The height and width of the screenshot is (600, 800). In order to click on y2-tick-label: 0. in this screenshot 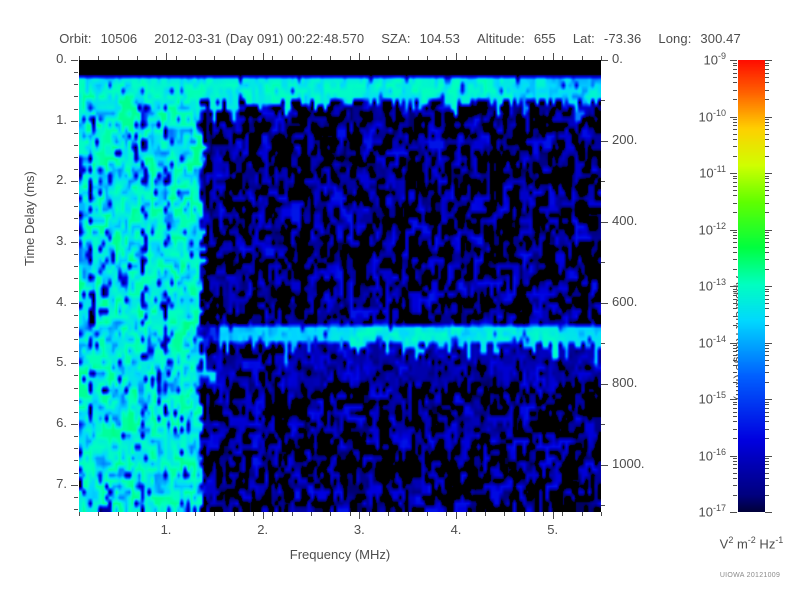, I will do `click(617, 58)`.